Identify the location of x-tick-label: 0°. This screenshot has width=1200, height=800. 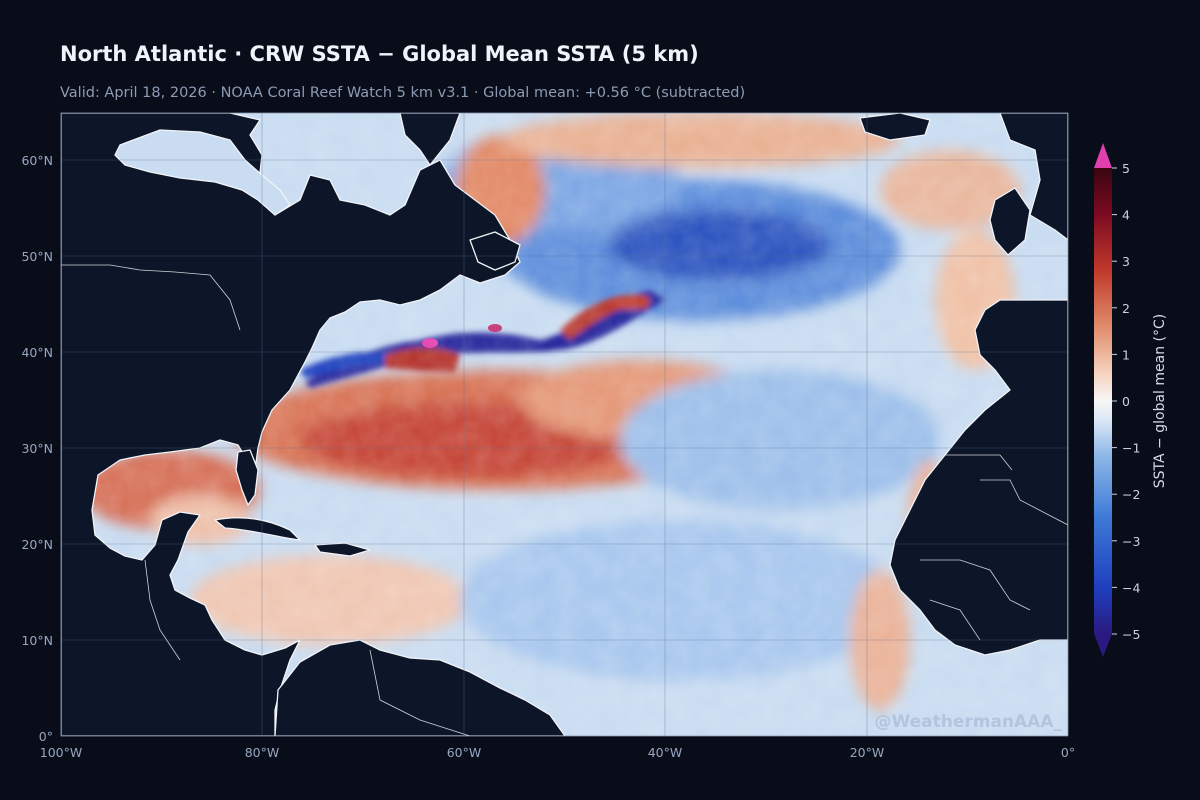
(1068, 752).